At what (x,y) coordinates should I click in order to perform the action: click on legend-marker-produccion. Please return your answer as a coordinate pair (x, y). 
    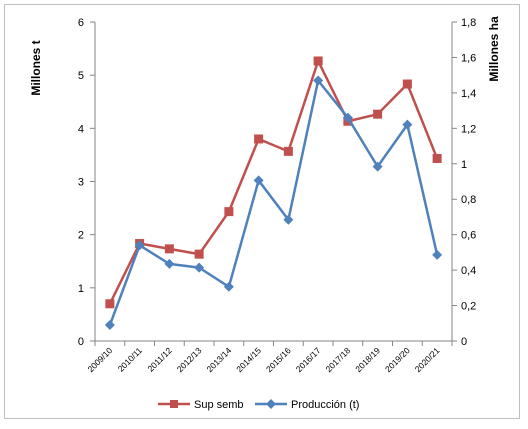
    Looking at the image, I should click on (271, 404).